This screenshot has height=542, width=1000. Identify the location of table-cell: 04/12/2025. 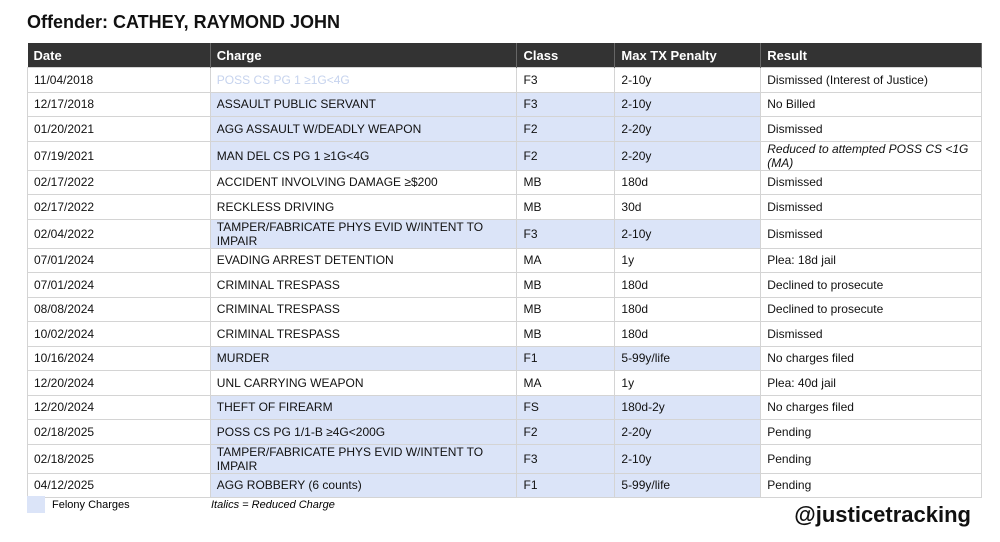
(119, 485).